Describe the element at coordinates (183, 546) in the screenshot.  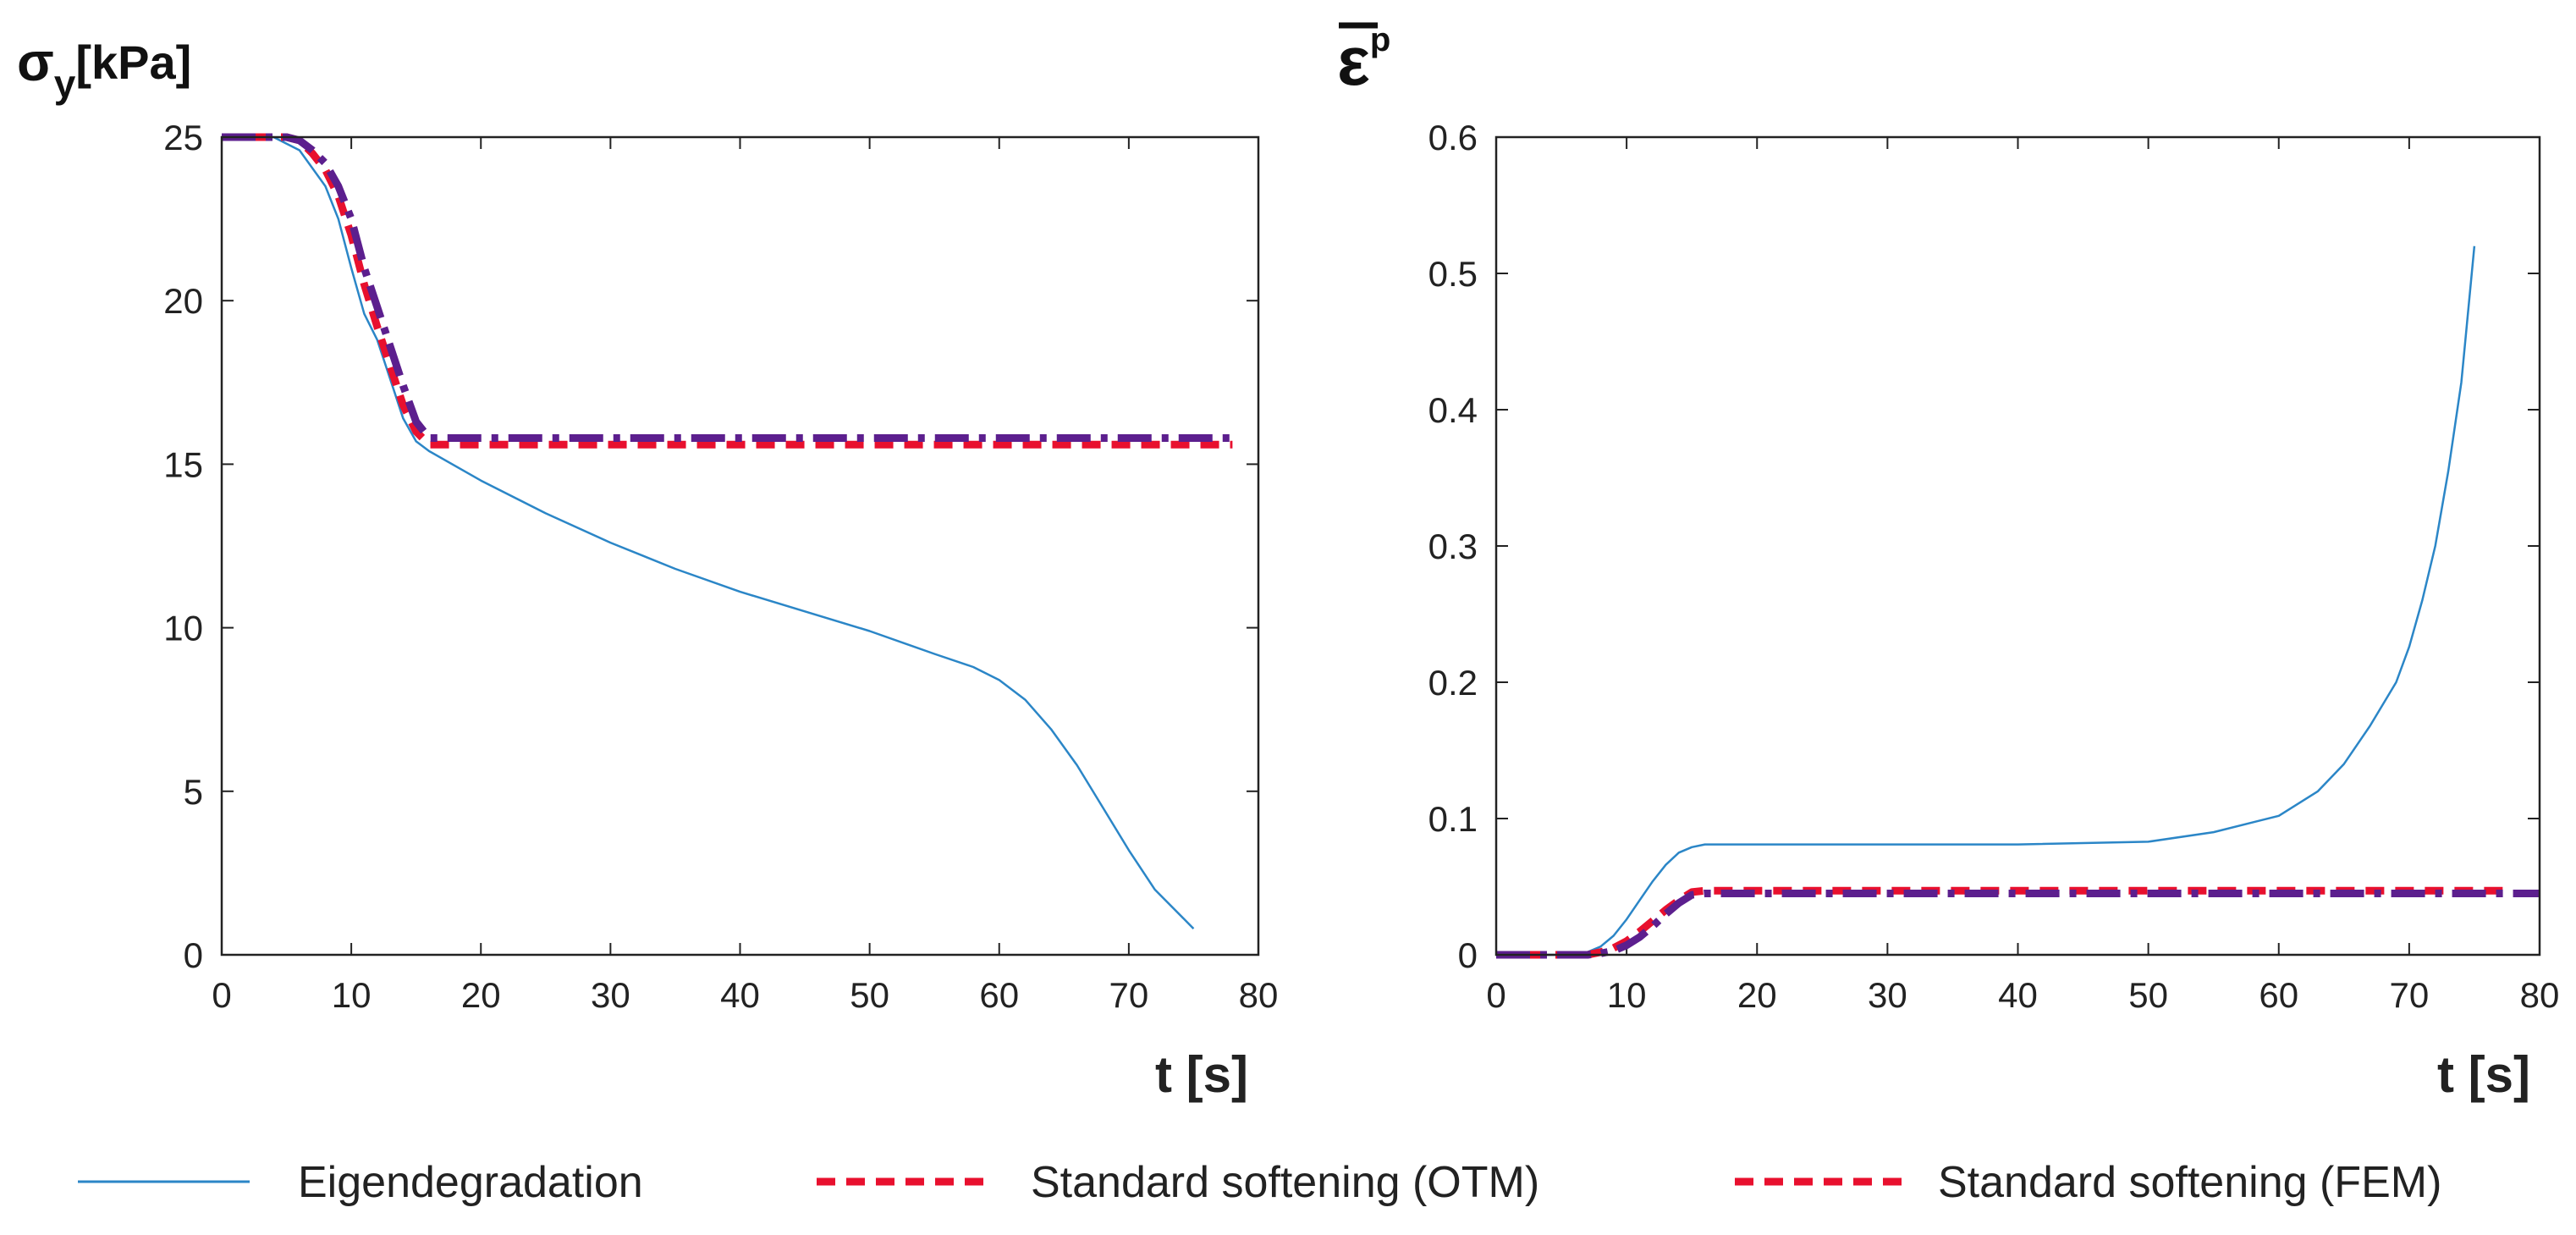
I see `chart1-y-tick-labels: 0 5 10 15 20 25` at that location.